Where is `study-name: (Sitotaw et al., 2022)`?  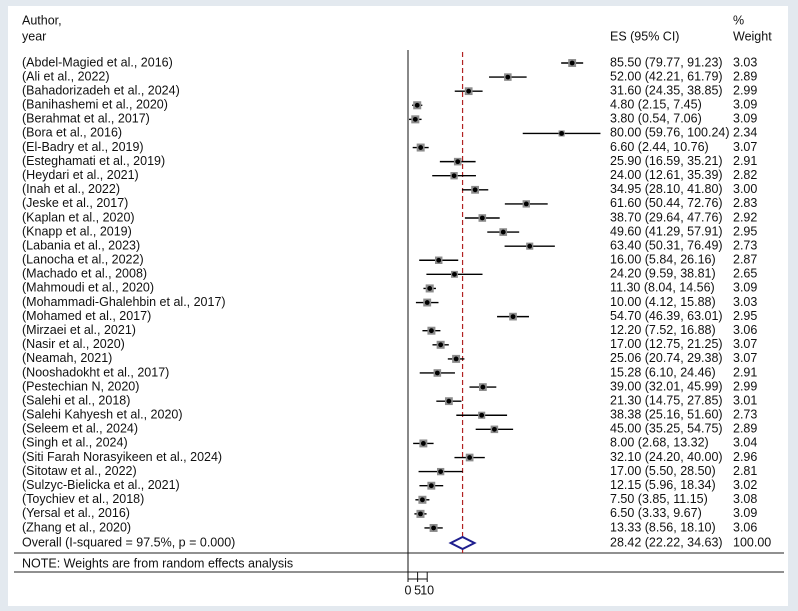
study-name: (Sitotaw et al., 2022) is located at coordinates (79, 471).